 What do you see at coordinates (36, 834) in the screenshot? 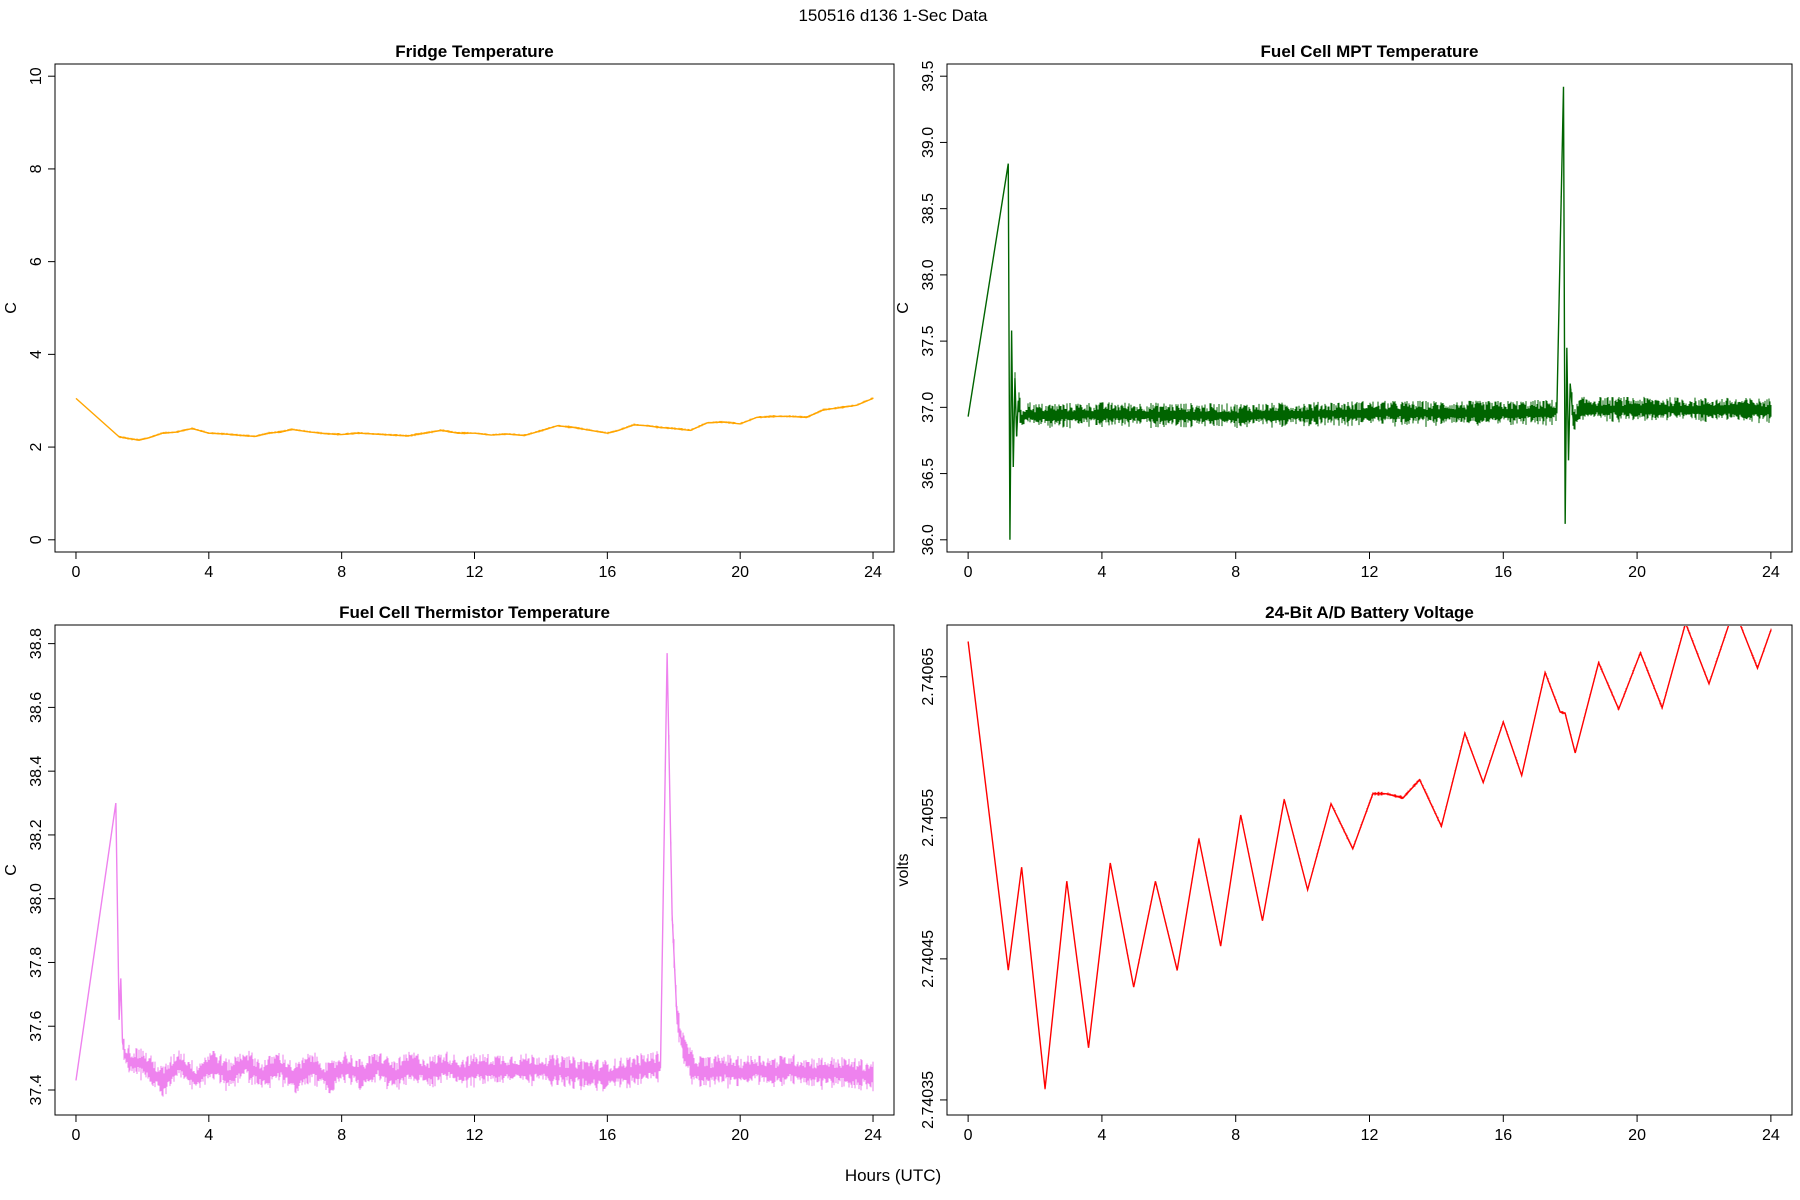
I see `y-tick-label: 38.2` at bounding box center [36, 834].